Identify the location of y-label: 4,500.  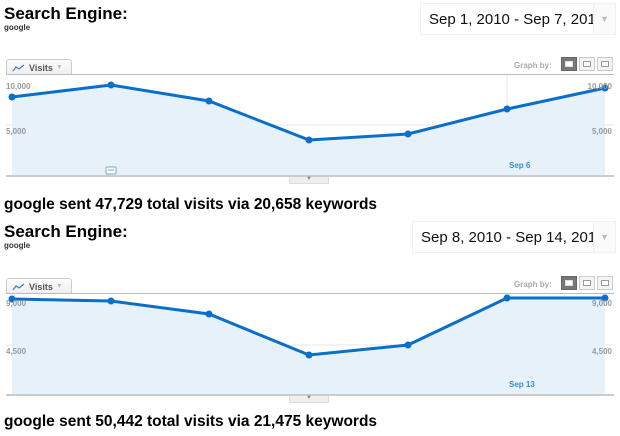
(16, 351).